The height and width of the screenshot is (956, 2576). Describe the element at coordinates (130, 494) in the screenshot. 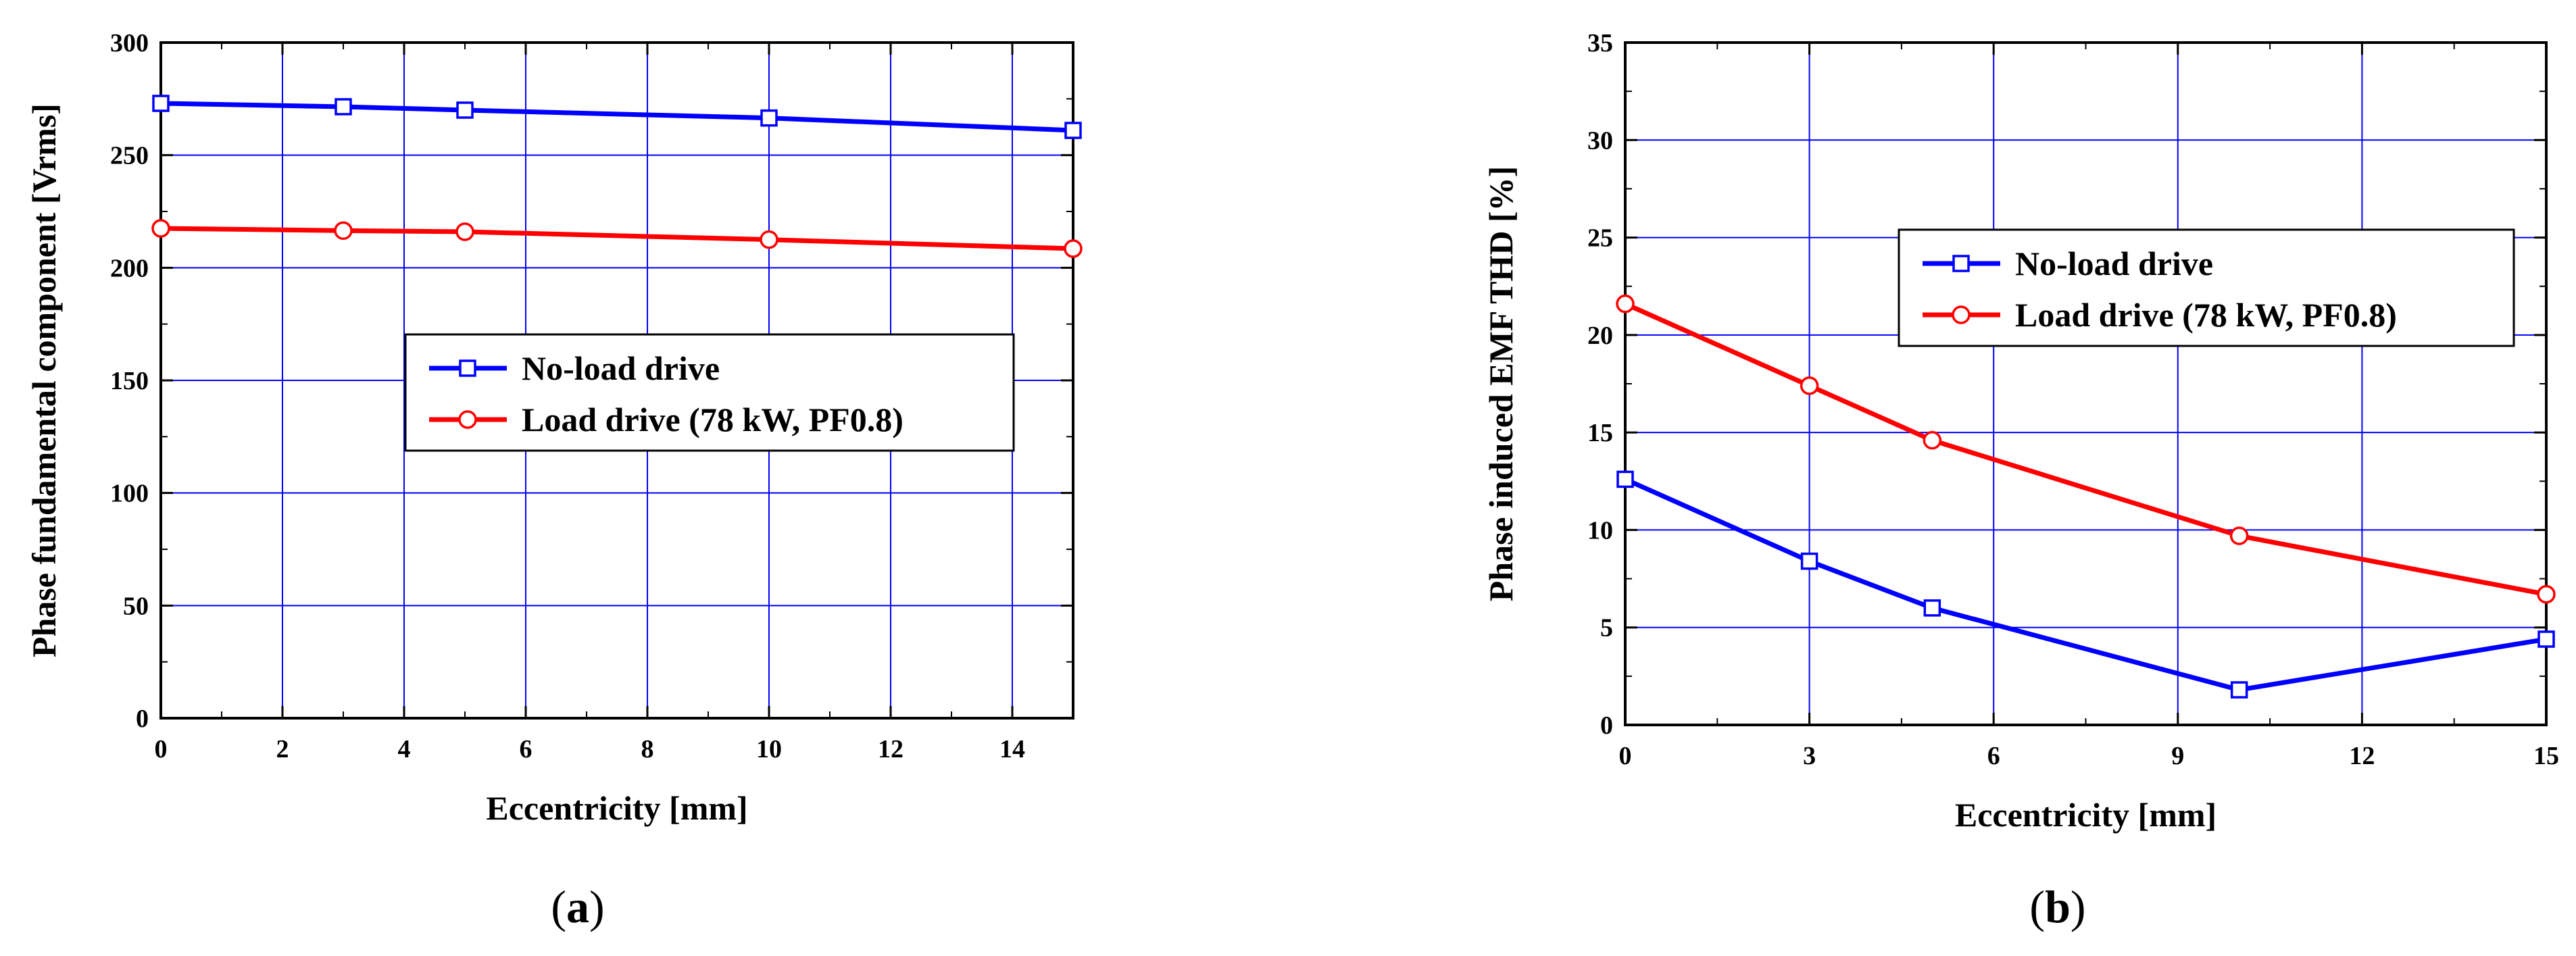

I see `y-tick-label: 100` at that location.